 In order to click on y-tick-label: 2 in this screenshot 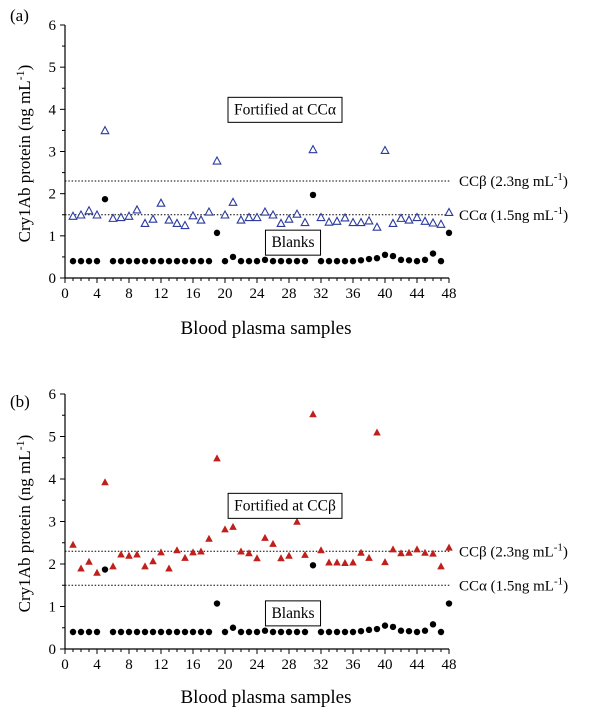, I will do `click(53, 565)`.